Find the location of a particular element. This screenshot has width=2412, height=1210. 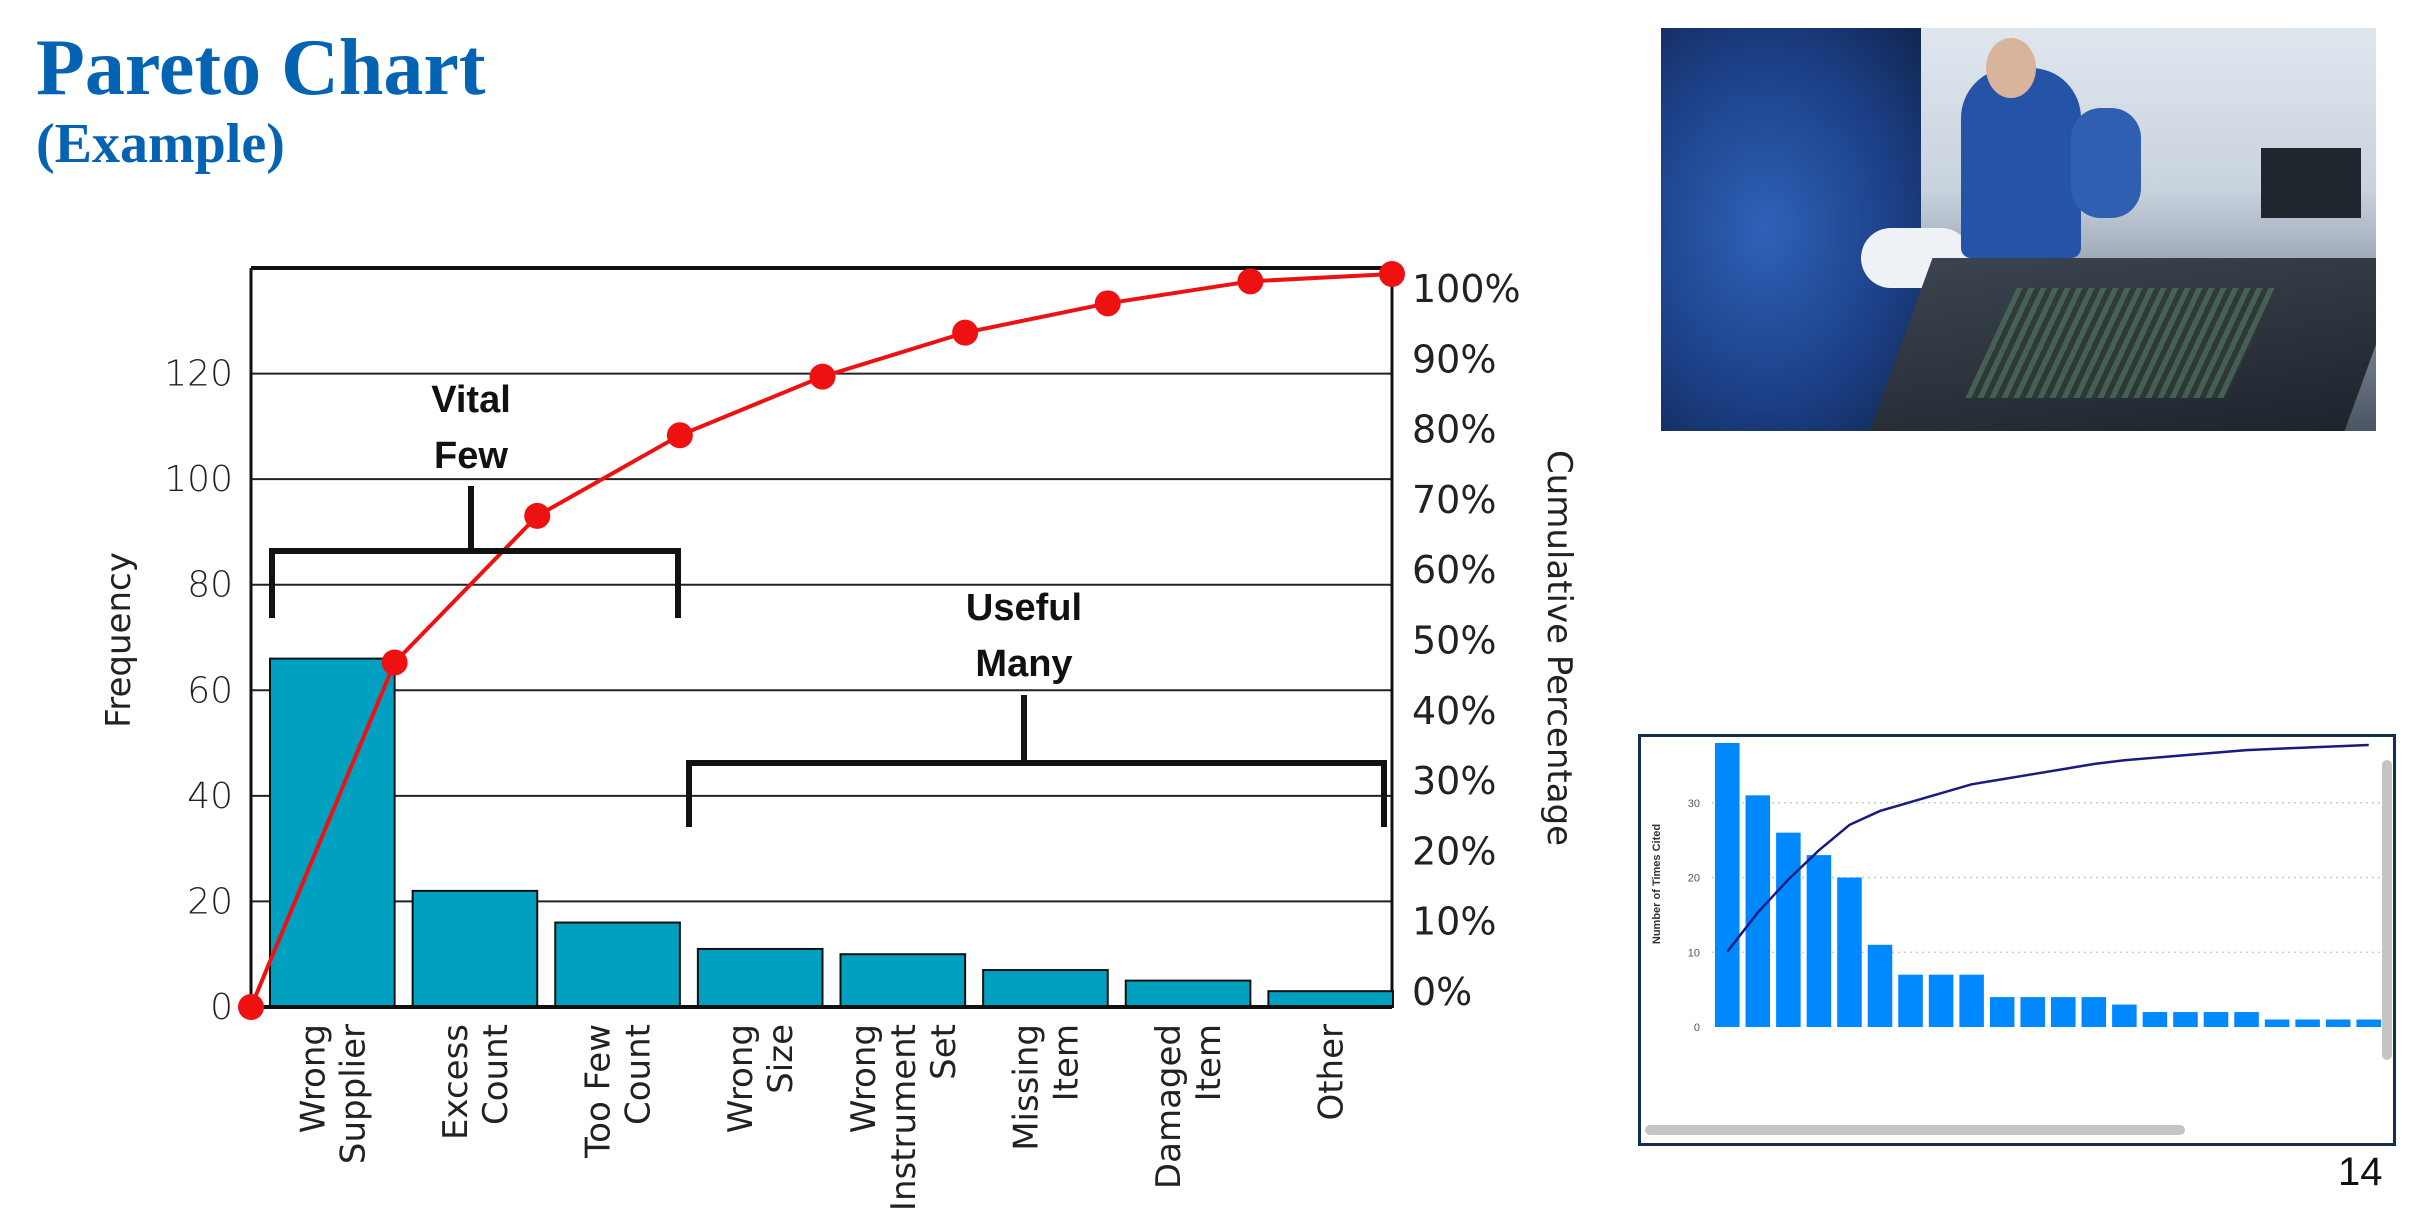

x-tick-label: Excess is located at coordinates (456, 1082).